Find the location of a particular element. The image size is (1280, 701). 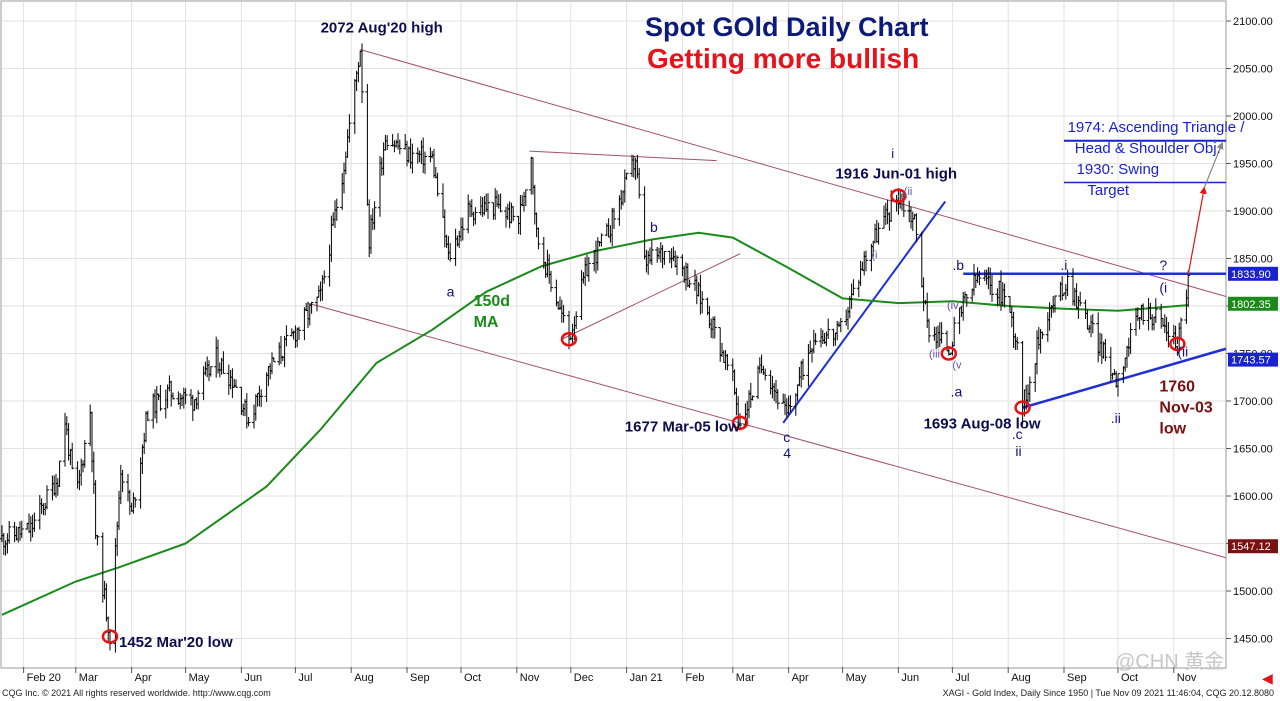

annotation-label: 1693 Aug-08 low is located at coordinates (982, 424).